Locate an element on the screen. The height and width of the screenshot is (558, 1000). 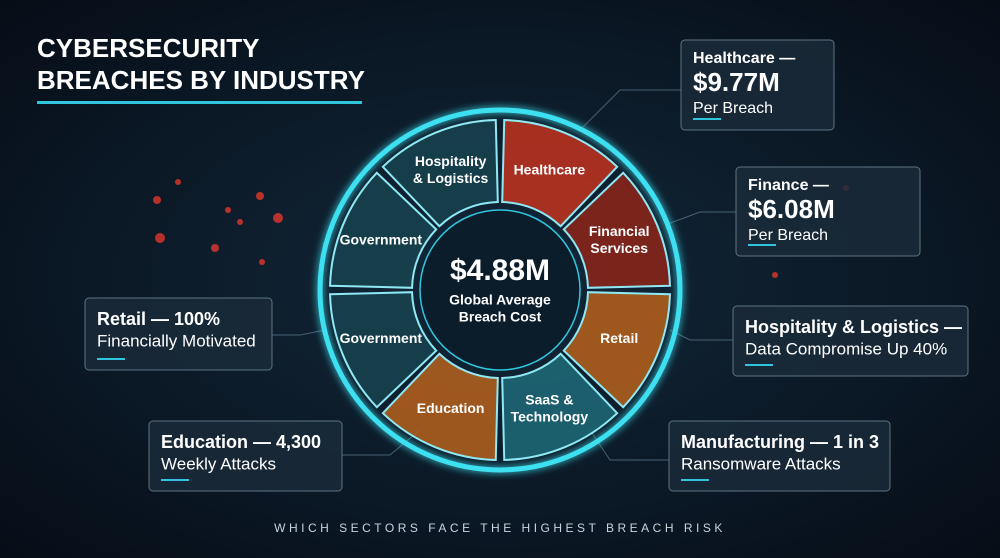
callout-text: Healthcare — is located at coordinates (744, 58).